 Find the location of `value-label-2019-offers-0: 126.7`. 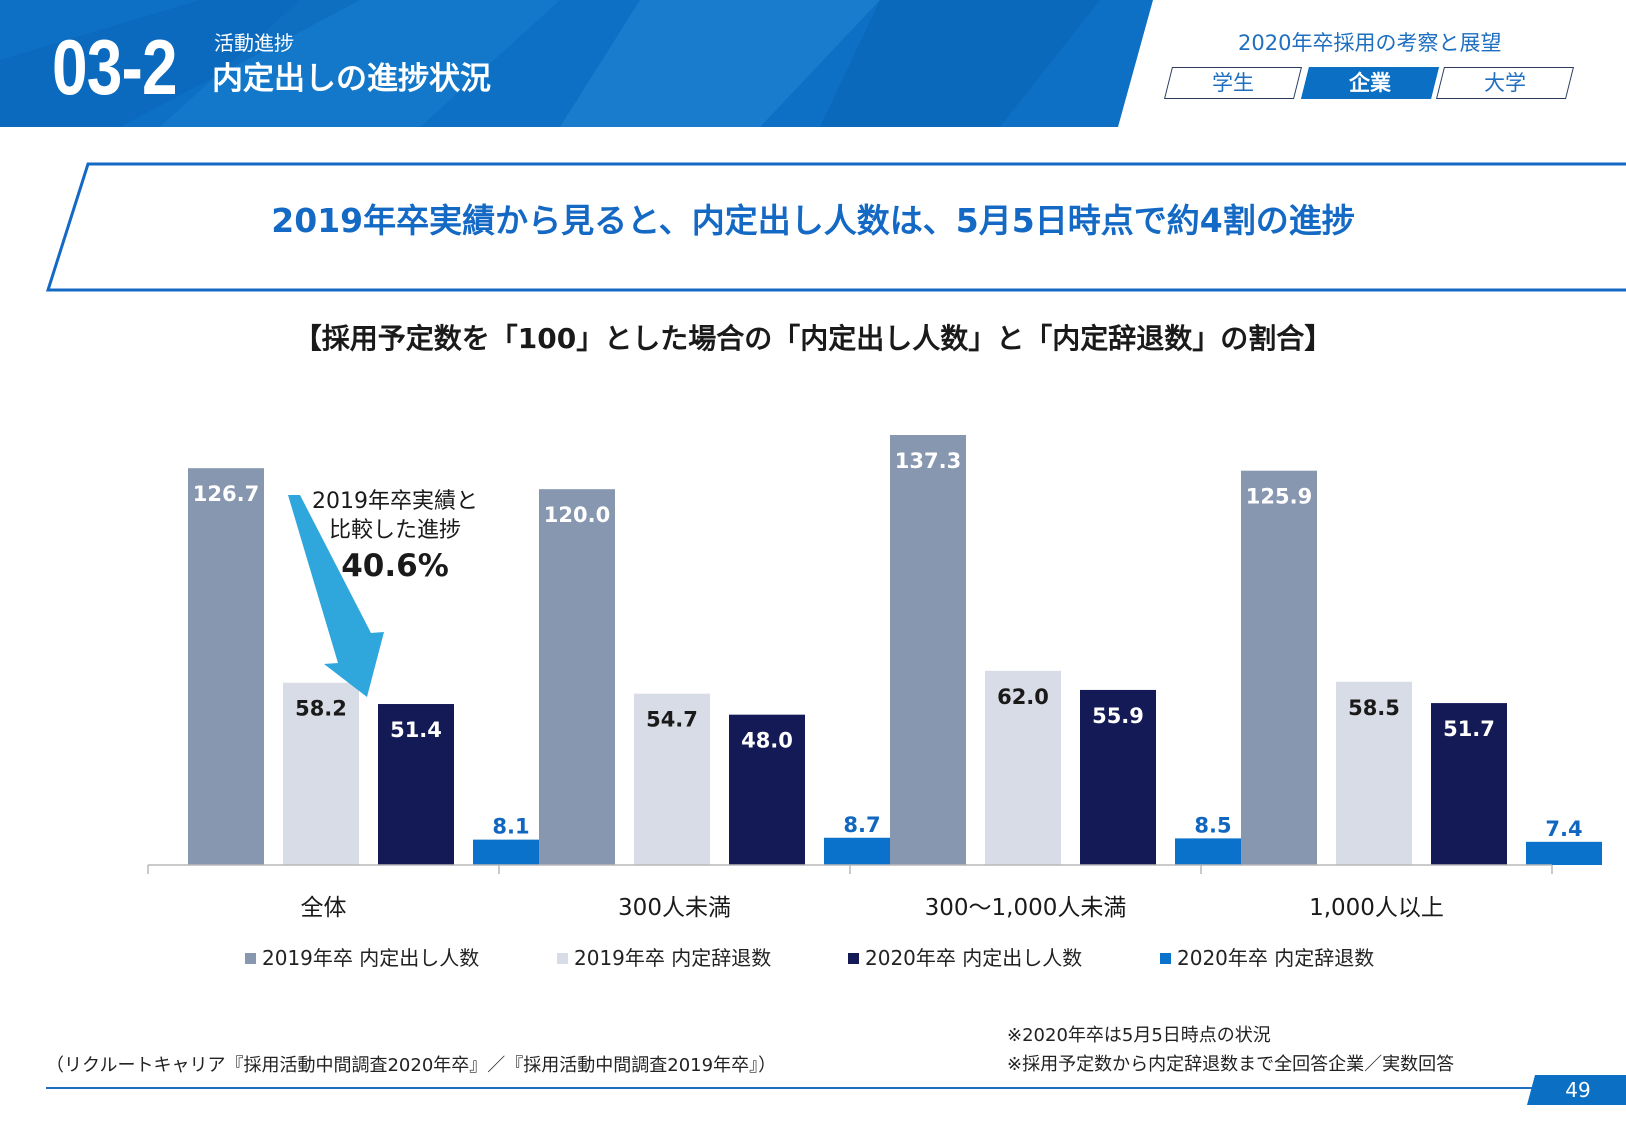

value-label-2019-offers-0: 126.7 is located at coordinates (226, 494).